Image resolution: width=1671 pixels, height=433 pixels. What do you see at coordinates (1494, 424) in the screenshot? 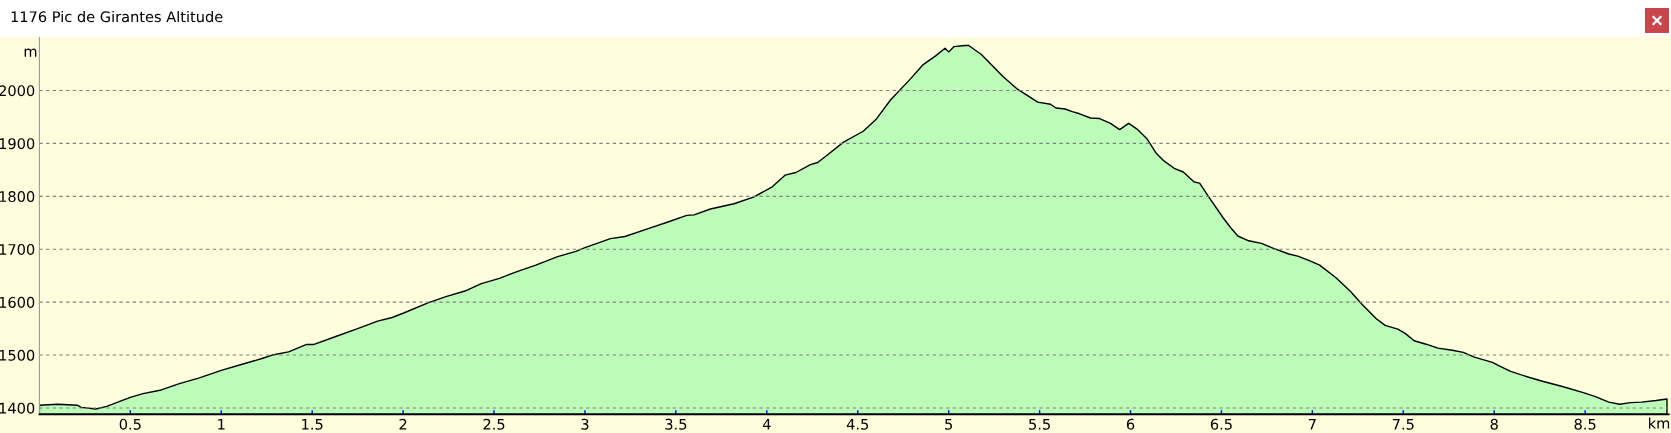
I see `x-tick-label: 8` at bounding box center [1494, 424].